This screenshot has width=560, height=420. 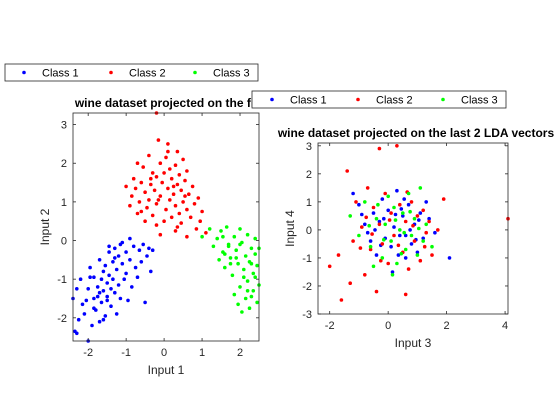 I want to click on x-axis-label: Input 1, so click(x=166, y=370).